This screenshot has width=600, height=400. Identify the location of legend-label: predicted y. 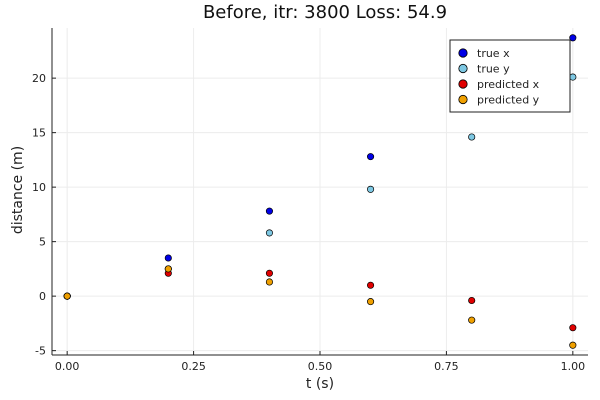
(508, 100).